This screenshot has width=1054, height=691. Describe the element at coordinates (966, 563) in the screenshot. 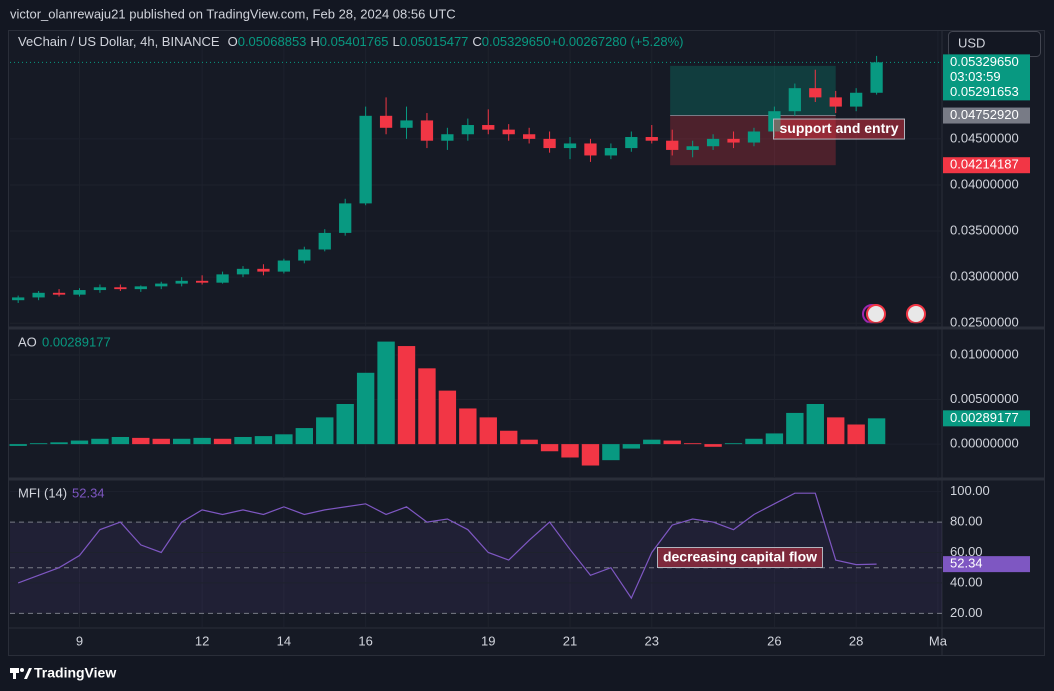

I see `mfi-last-value: 52.34` at that location.